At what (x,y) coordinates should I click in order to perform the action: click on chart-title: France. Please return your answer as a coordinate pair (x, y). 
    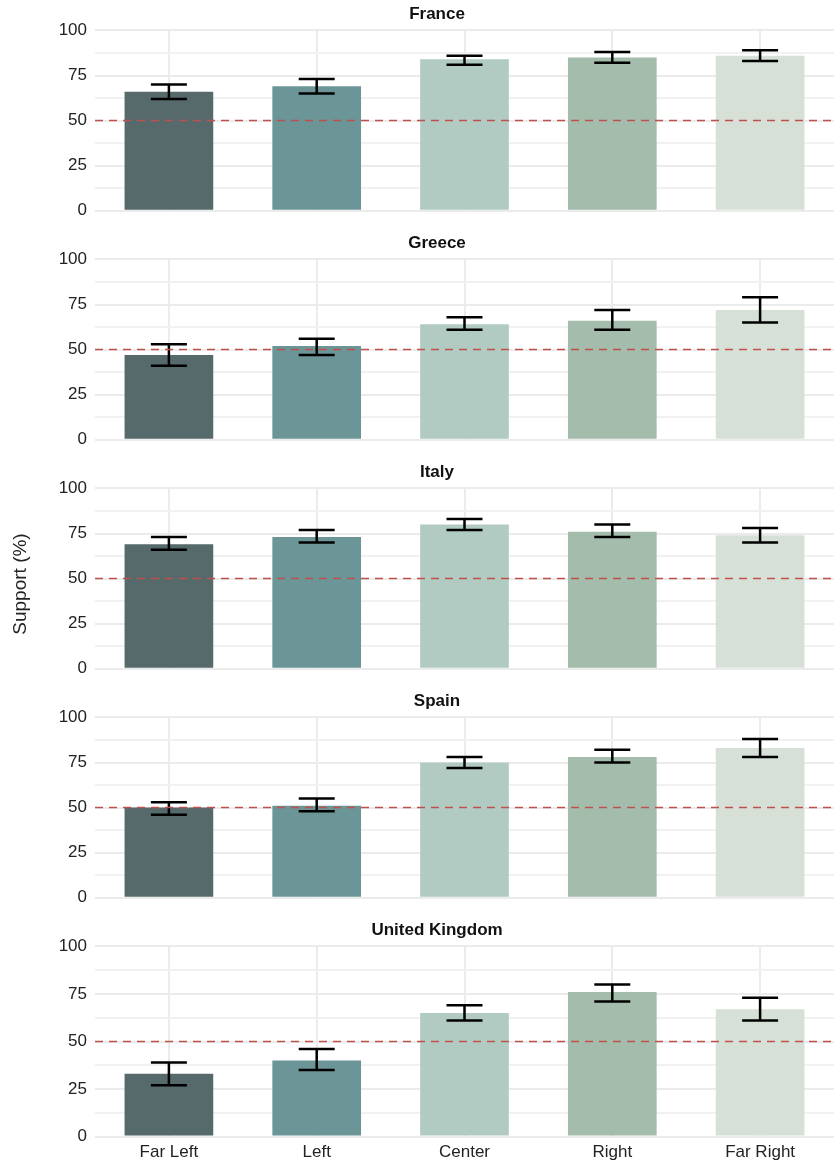
    Looking at the image, I should click on (437, 13).